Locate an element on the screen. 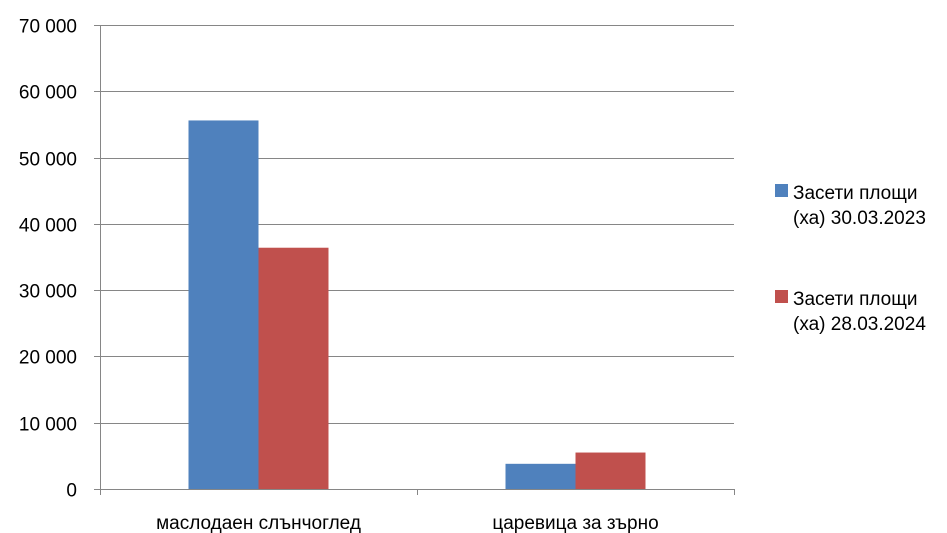  y-tick-label: 20 000 is located at coordinates (48, 358).